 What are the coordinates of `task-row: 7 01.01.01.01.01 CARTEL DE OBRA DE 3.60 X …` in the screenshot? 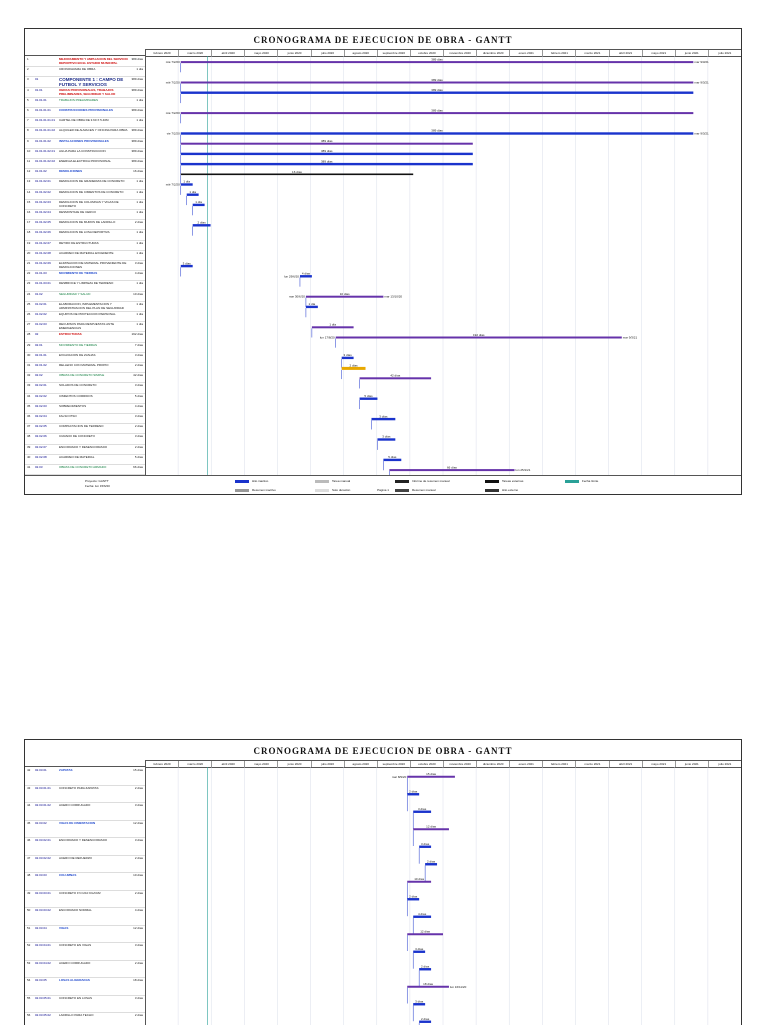 It's located at (85, 123).